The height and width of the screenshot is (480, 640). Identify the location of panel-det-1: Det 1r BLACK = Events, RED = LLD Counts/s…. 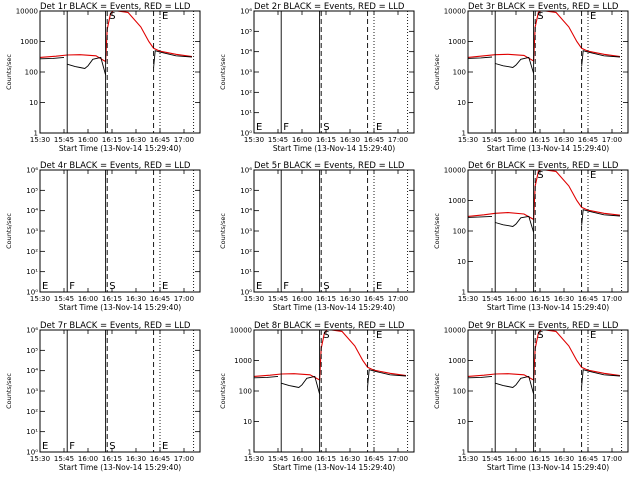
(103, 77).